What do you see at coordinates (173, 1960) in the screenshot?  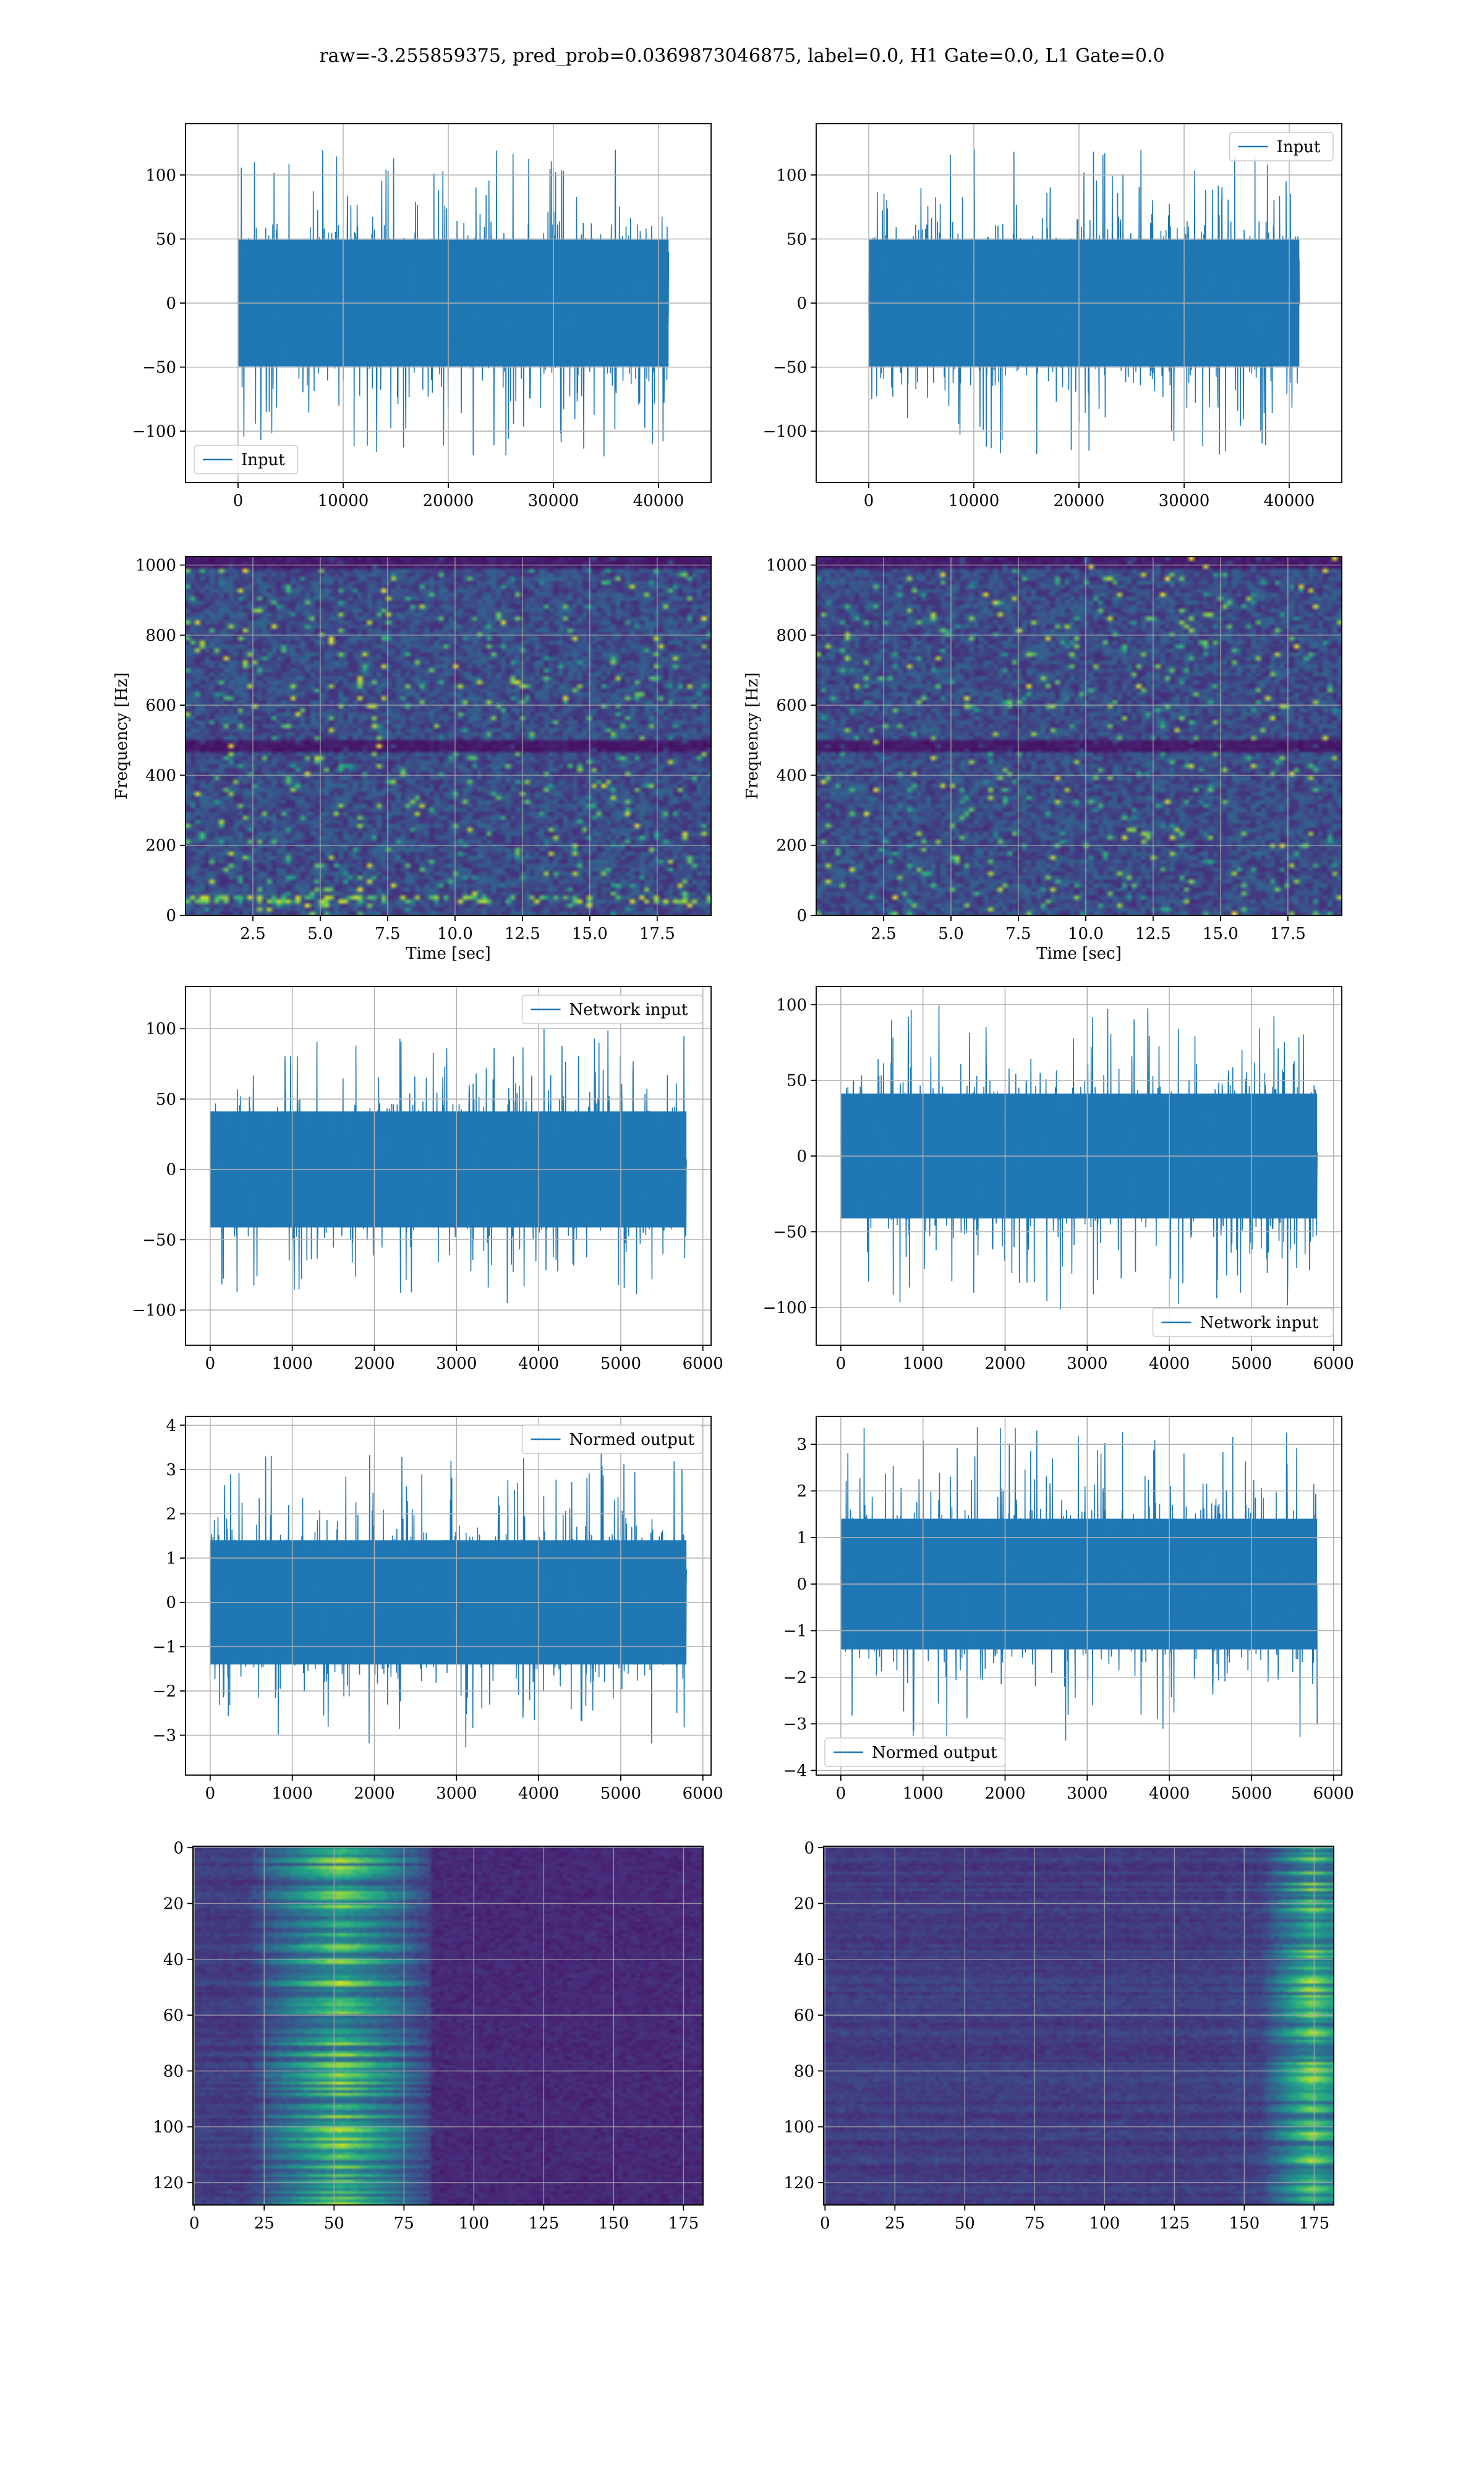 I see `ytick-label: 40` at bounding box center [173, 1960].